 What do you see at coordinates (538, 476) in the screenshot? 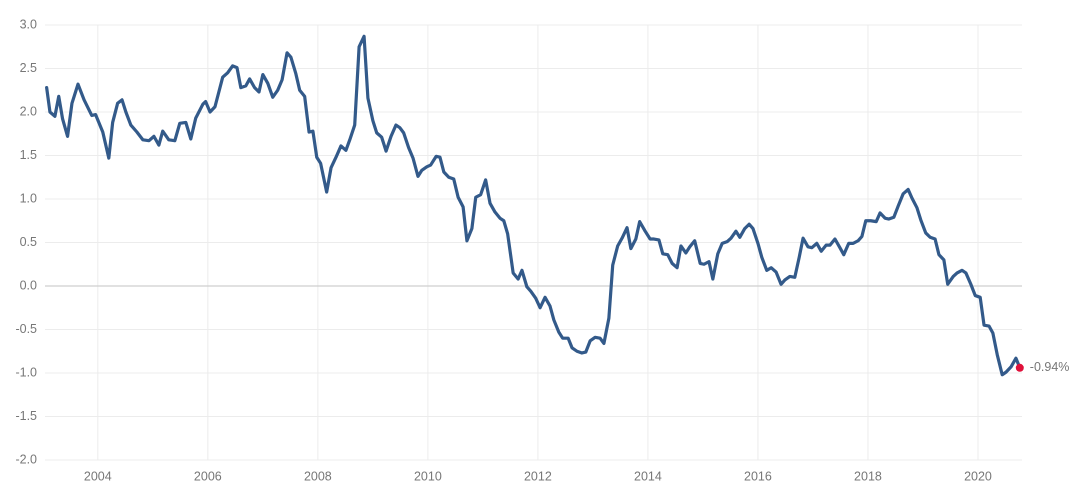
I see `x-tick-label: 2012` at bounding box center [538, 476].